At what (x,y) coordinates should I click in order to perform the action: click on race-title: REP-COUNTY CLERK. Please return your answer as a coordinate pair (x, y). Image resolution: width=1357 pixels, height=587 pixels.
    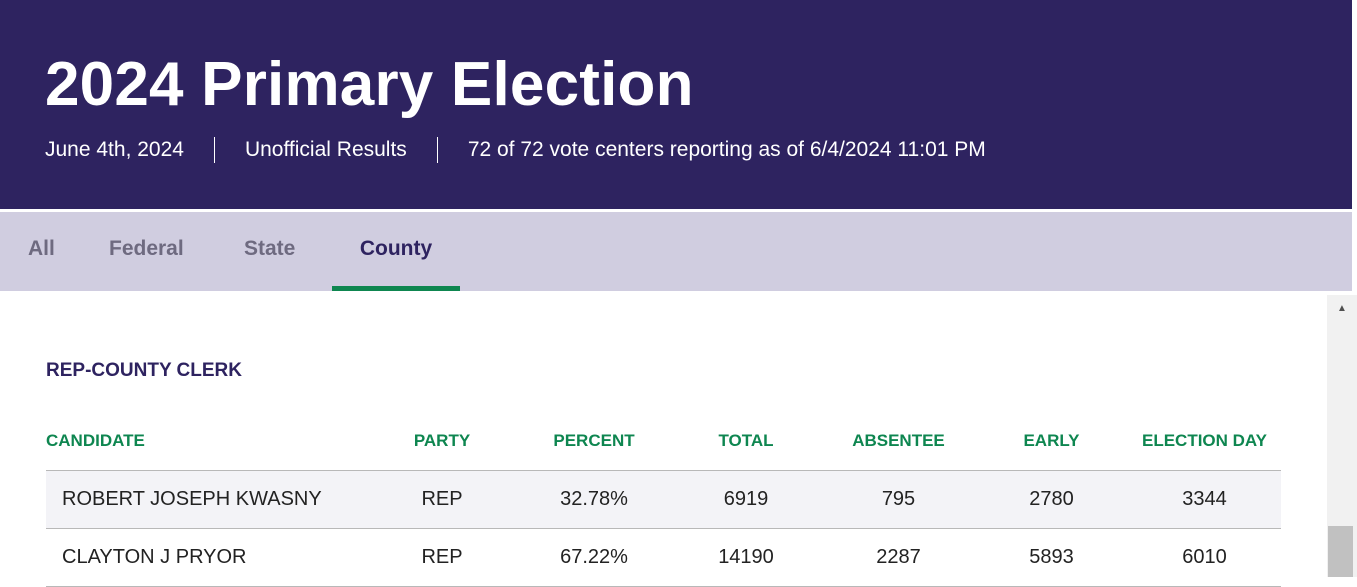
    Looking at the image, I should click on (144, 370).